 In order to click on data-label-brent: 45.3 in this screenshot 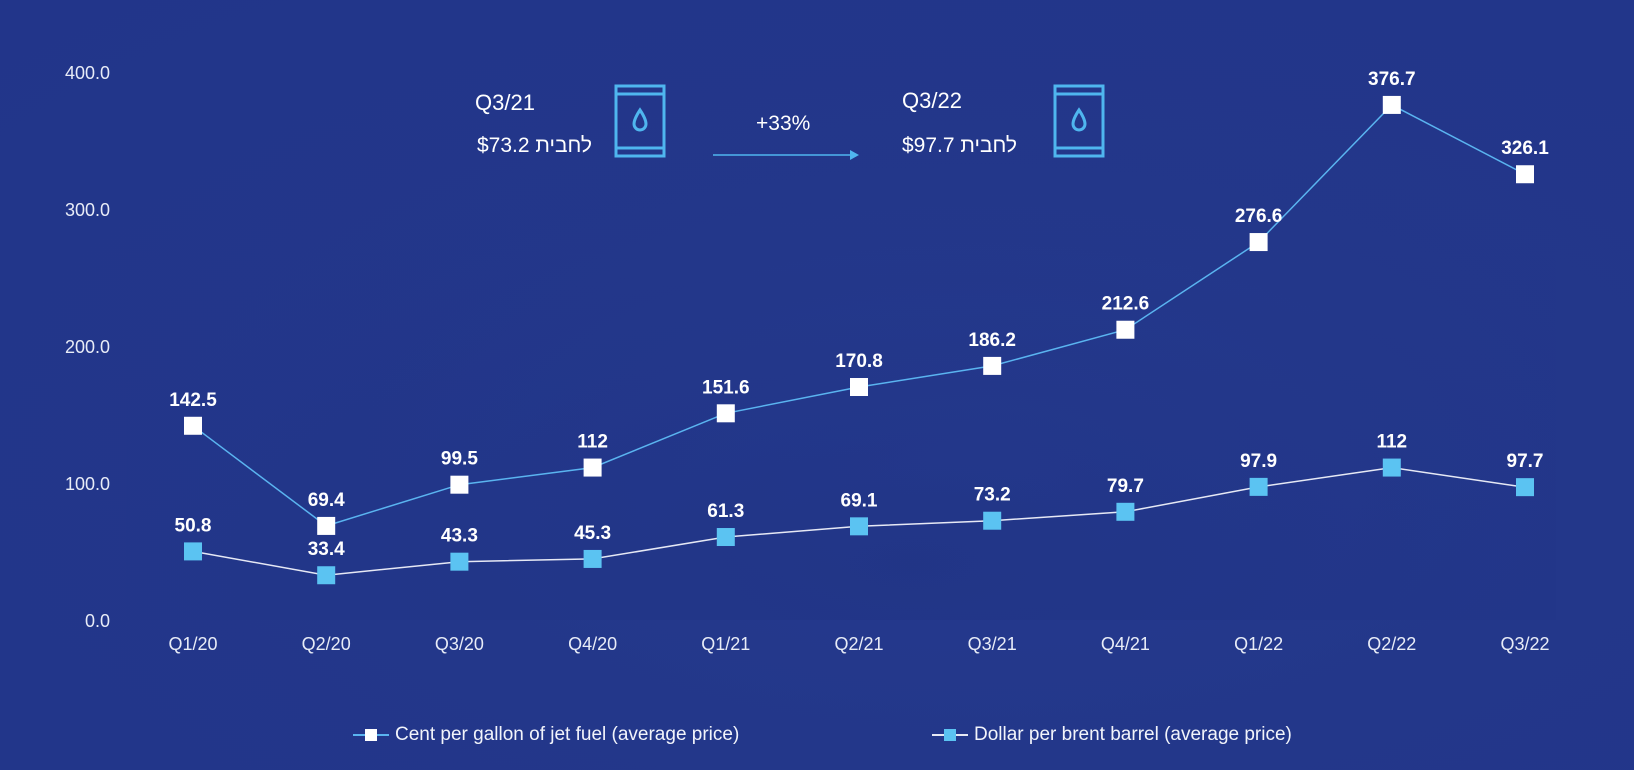, I will do `click(592, 533)`.